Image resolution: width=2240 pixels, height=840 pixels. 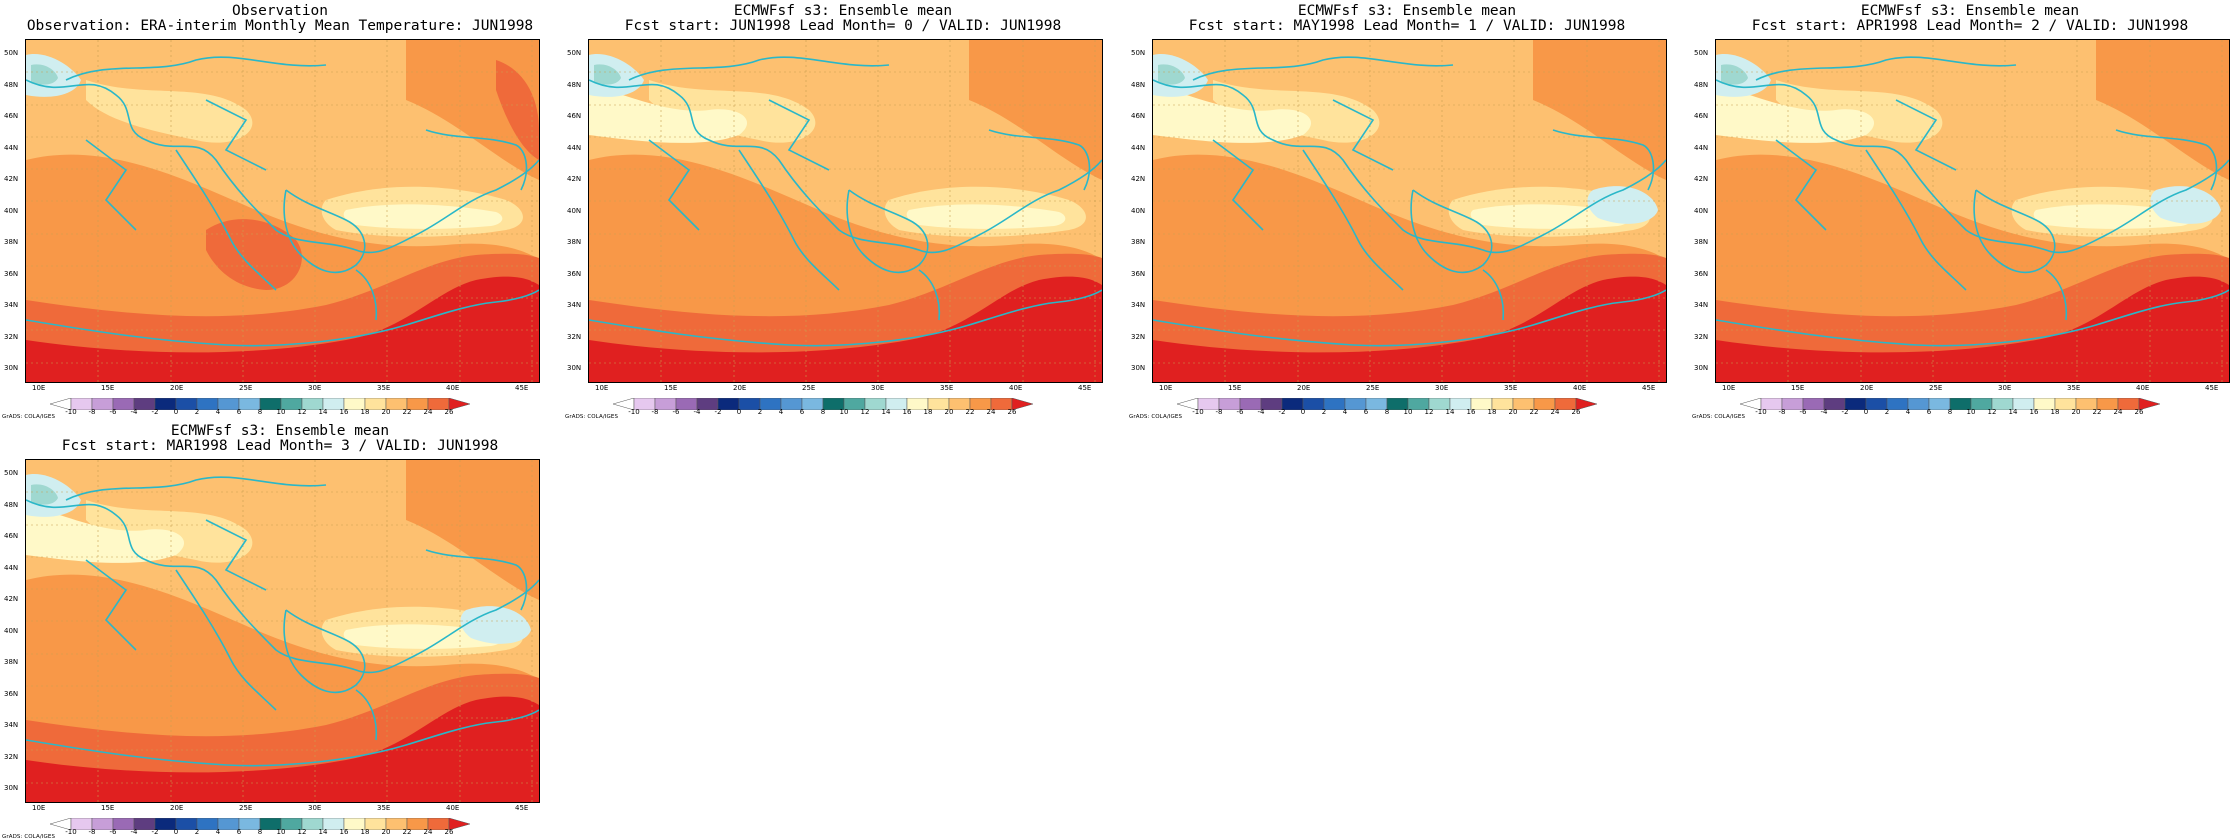 What do you see at coordinates (280, 431) in the screenshot?
I see `panel-title: ECMWFsf s3: Ensemble mean` at bounding box center [280, 431].